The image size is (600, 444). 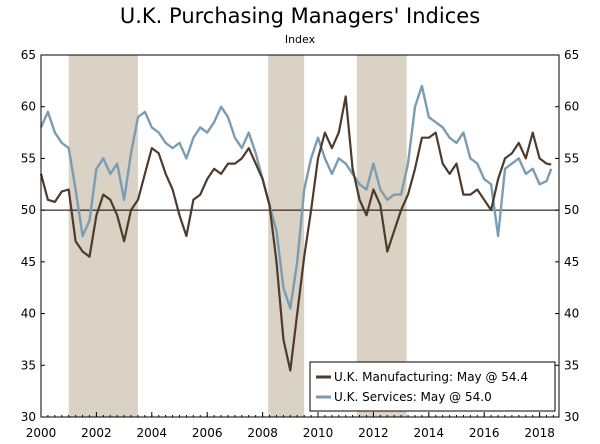 What do you see at coordinates (484, 433) in the screenshot?
I see `x-tick-label: 2016` at bounding box center [484, 433].